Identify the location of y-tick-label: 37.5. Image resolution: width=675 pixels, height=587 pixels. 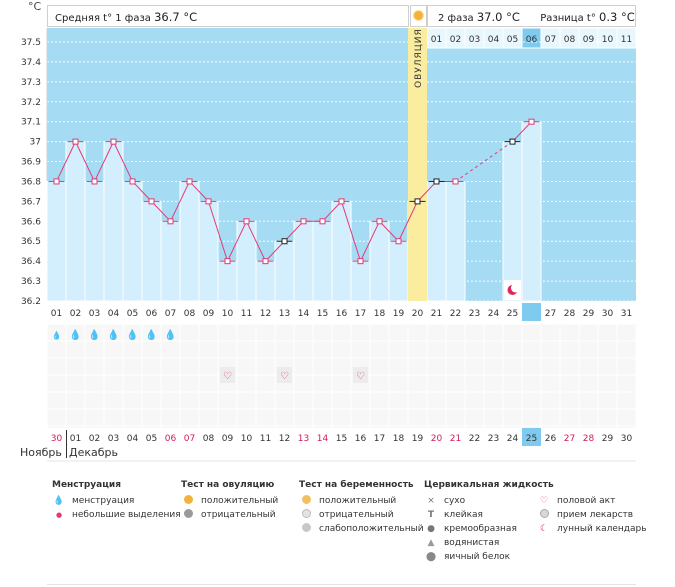
(31, 43).